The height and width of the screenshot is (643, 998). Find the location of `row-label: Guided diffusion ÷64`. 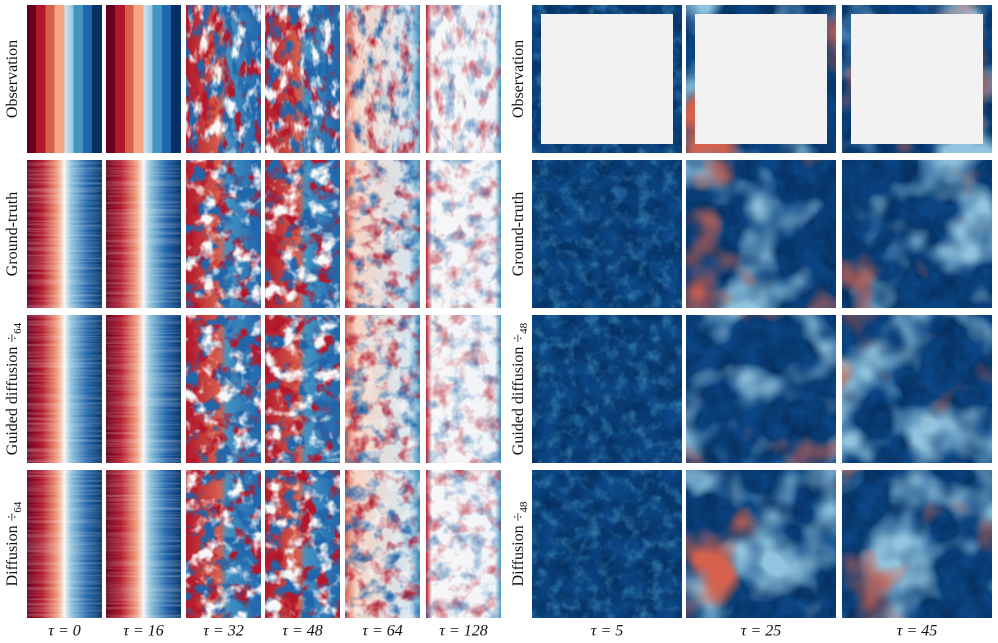

row-label: Guided diffusion ÷64 is located at coordinates (14, 388).